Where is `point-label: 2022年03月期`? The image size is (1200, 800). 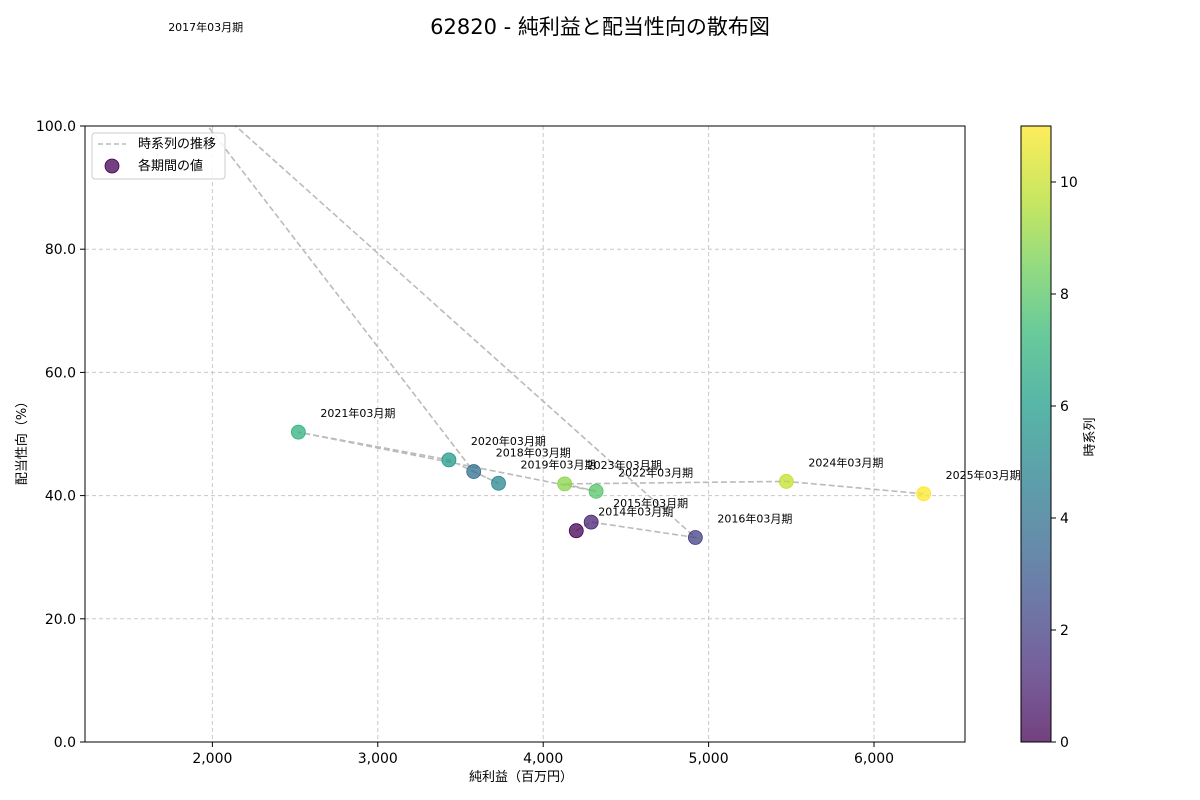
point-label: 2022年03月期 is located at coordinates (655, 472).